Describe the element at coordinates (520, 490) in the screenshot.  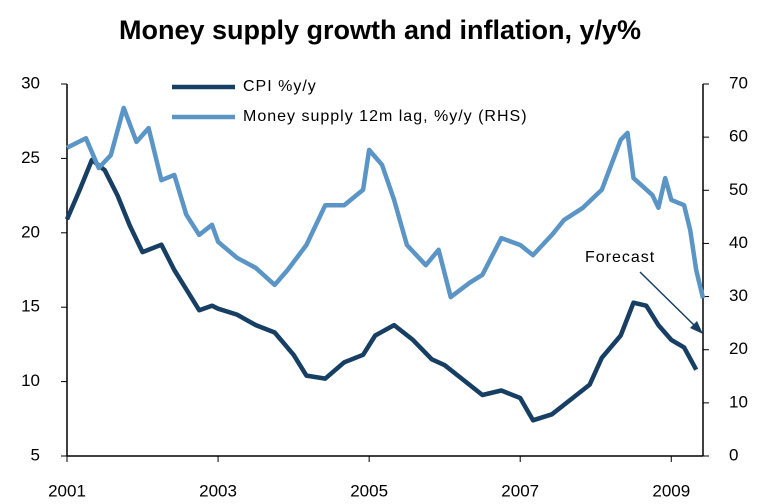
I see `x-tick-label: 2007` at that location.